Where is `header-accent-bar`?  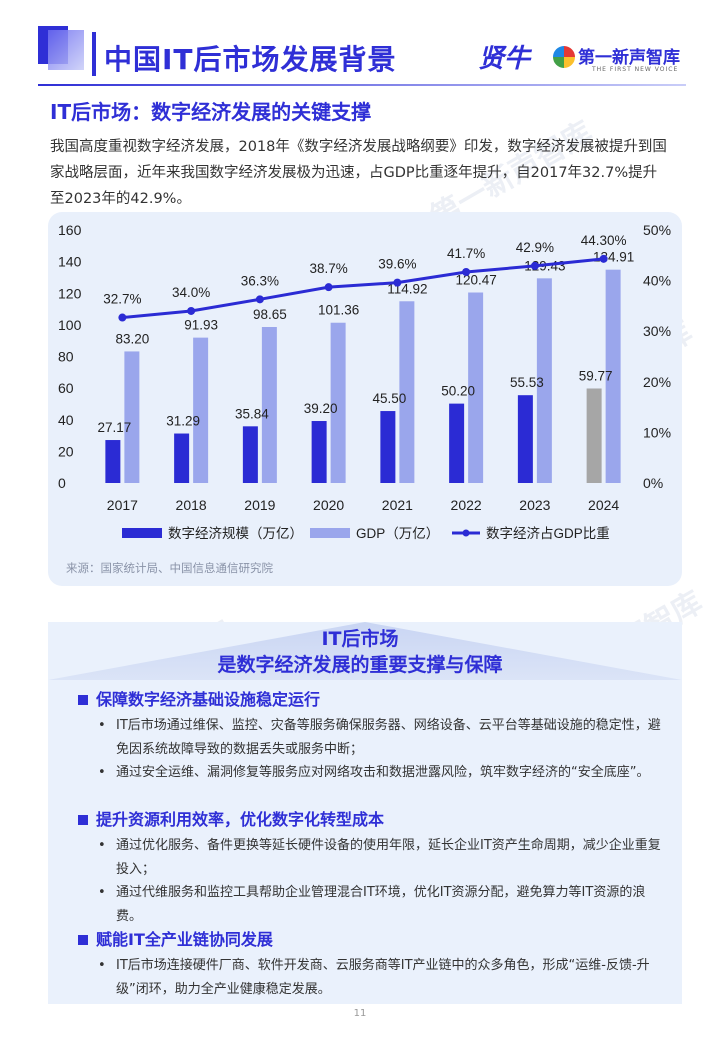
header-accent-bar is located at coordinates (94, 54).